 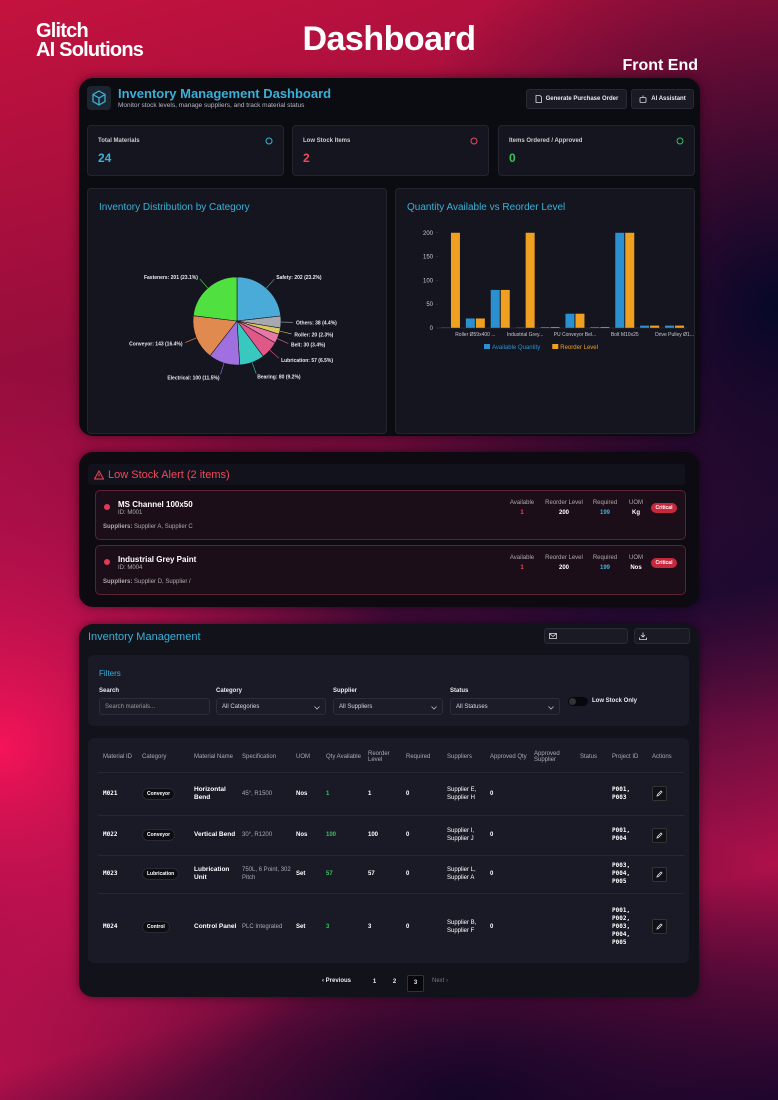 What do you see at coordinates (337, 981) in the screenshot?
I see `previous-button: ‹ Previous` at bounding box center [337, 981].